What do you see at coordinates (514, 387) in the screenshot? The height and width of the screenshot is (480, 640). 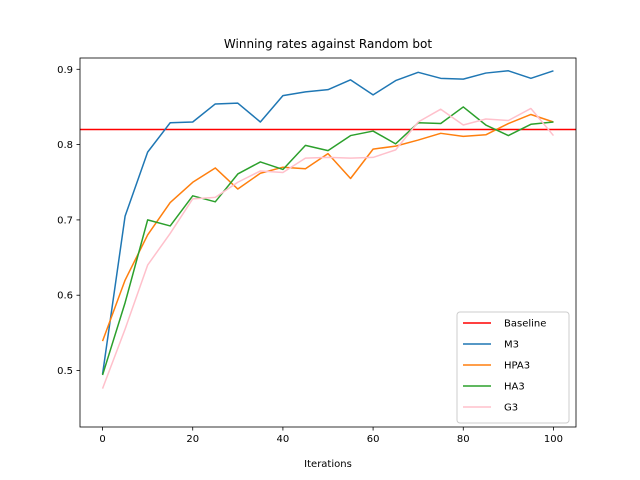 I see `legend-label-ha3: HA3` at bounding box center [514, 387].